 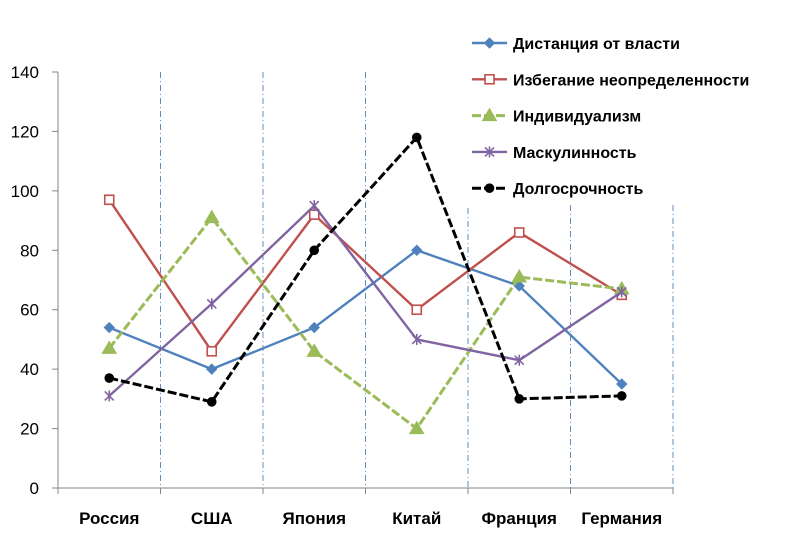 I want to click on x-tick-label: Россия, so click(x=109, y=518).